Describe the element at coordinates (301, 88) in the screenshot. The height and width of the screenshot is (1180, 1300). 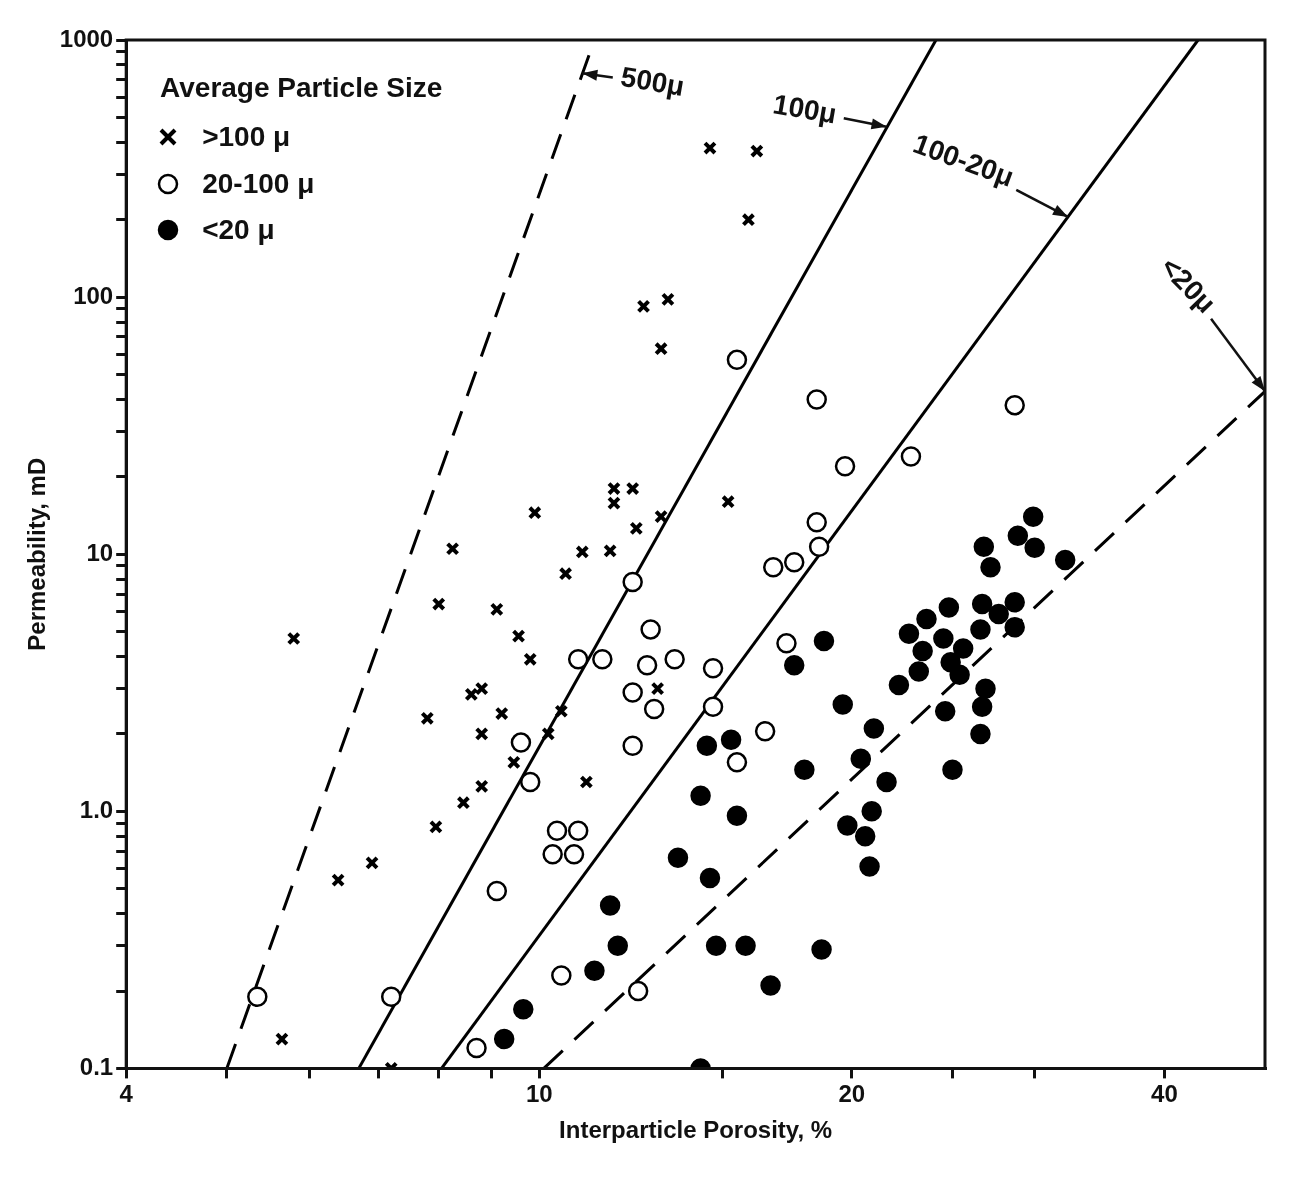
I see `legend-title: Average Particle Size` at that location.